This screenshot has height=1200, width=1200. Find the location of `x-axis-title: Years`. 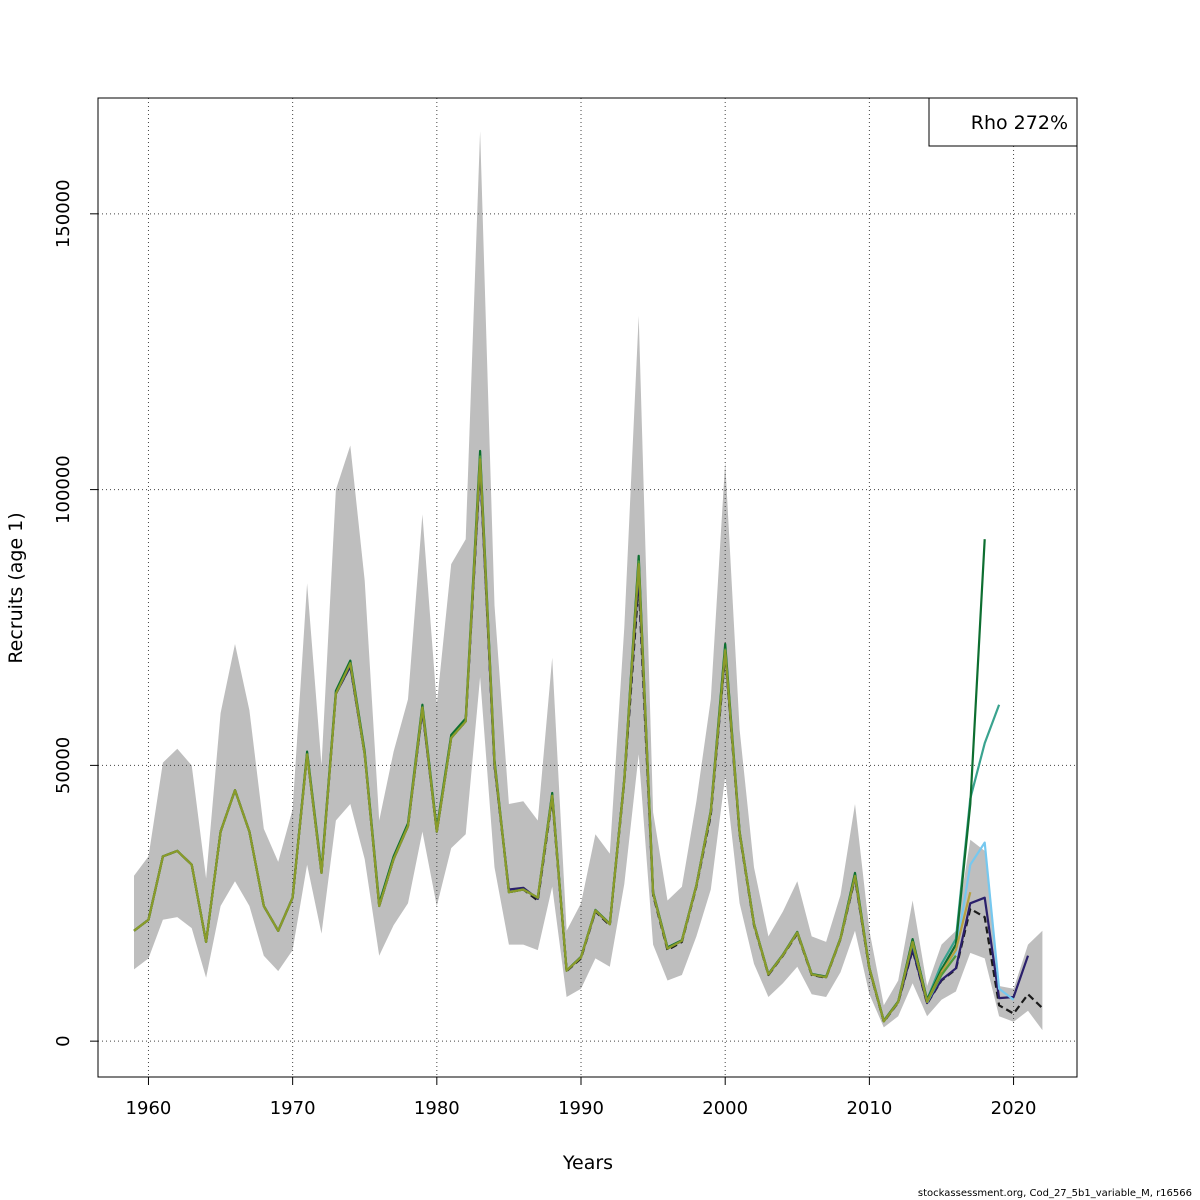

x-axis-title: Years is located at coordinates (587, 1163).